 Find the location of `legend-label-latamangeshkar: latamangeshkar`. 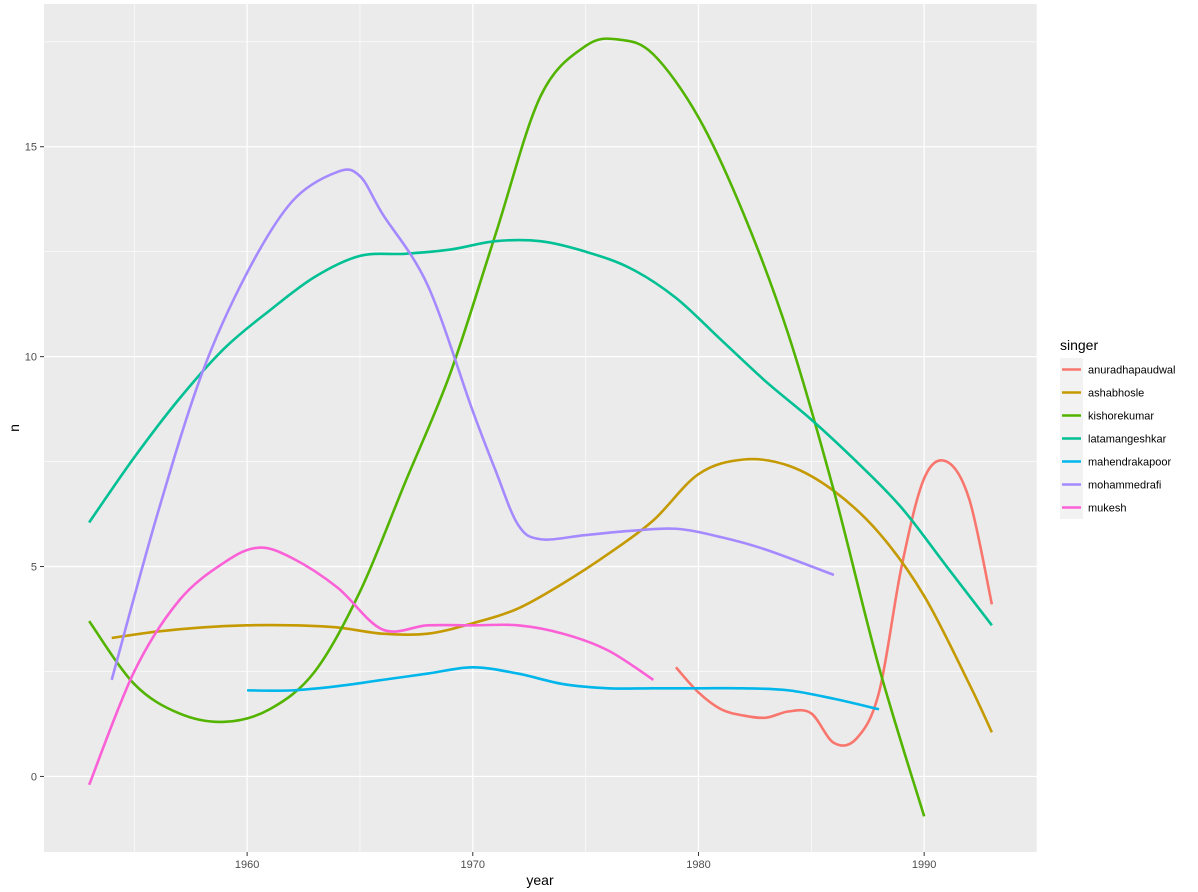

legend-label-latamangeshkar: latamangeshkar is located at coordinates (1127, 440).